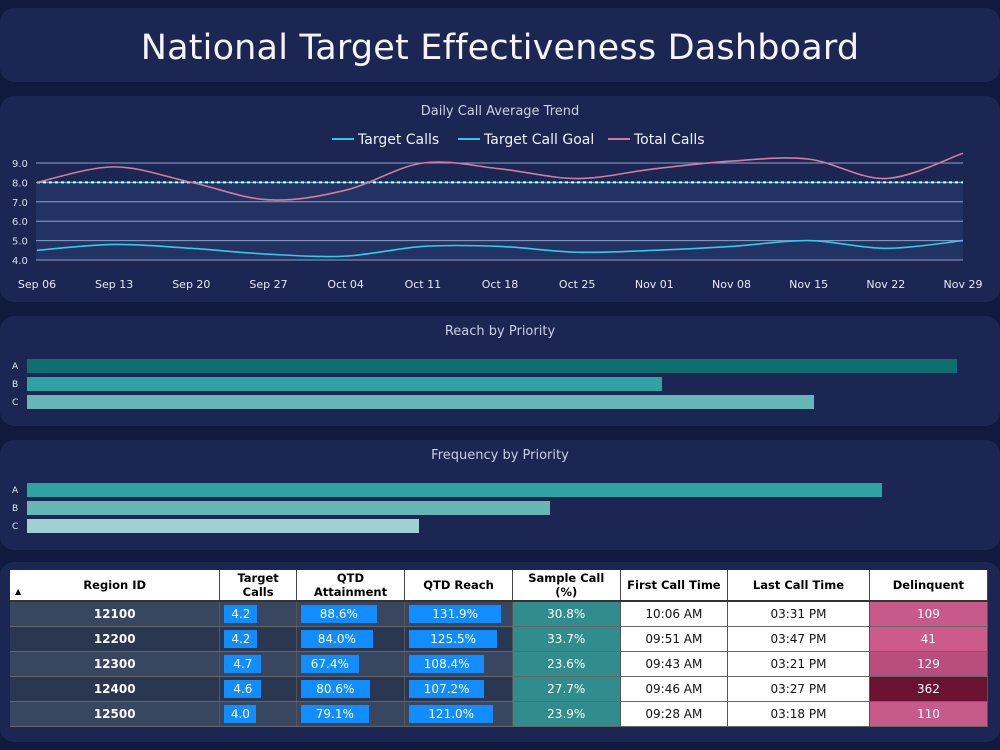 The width and height of the screenshot is (1000, 750). I want to click on title-panel: National Target Effectiveness Dashboard, so click(500, 45).